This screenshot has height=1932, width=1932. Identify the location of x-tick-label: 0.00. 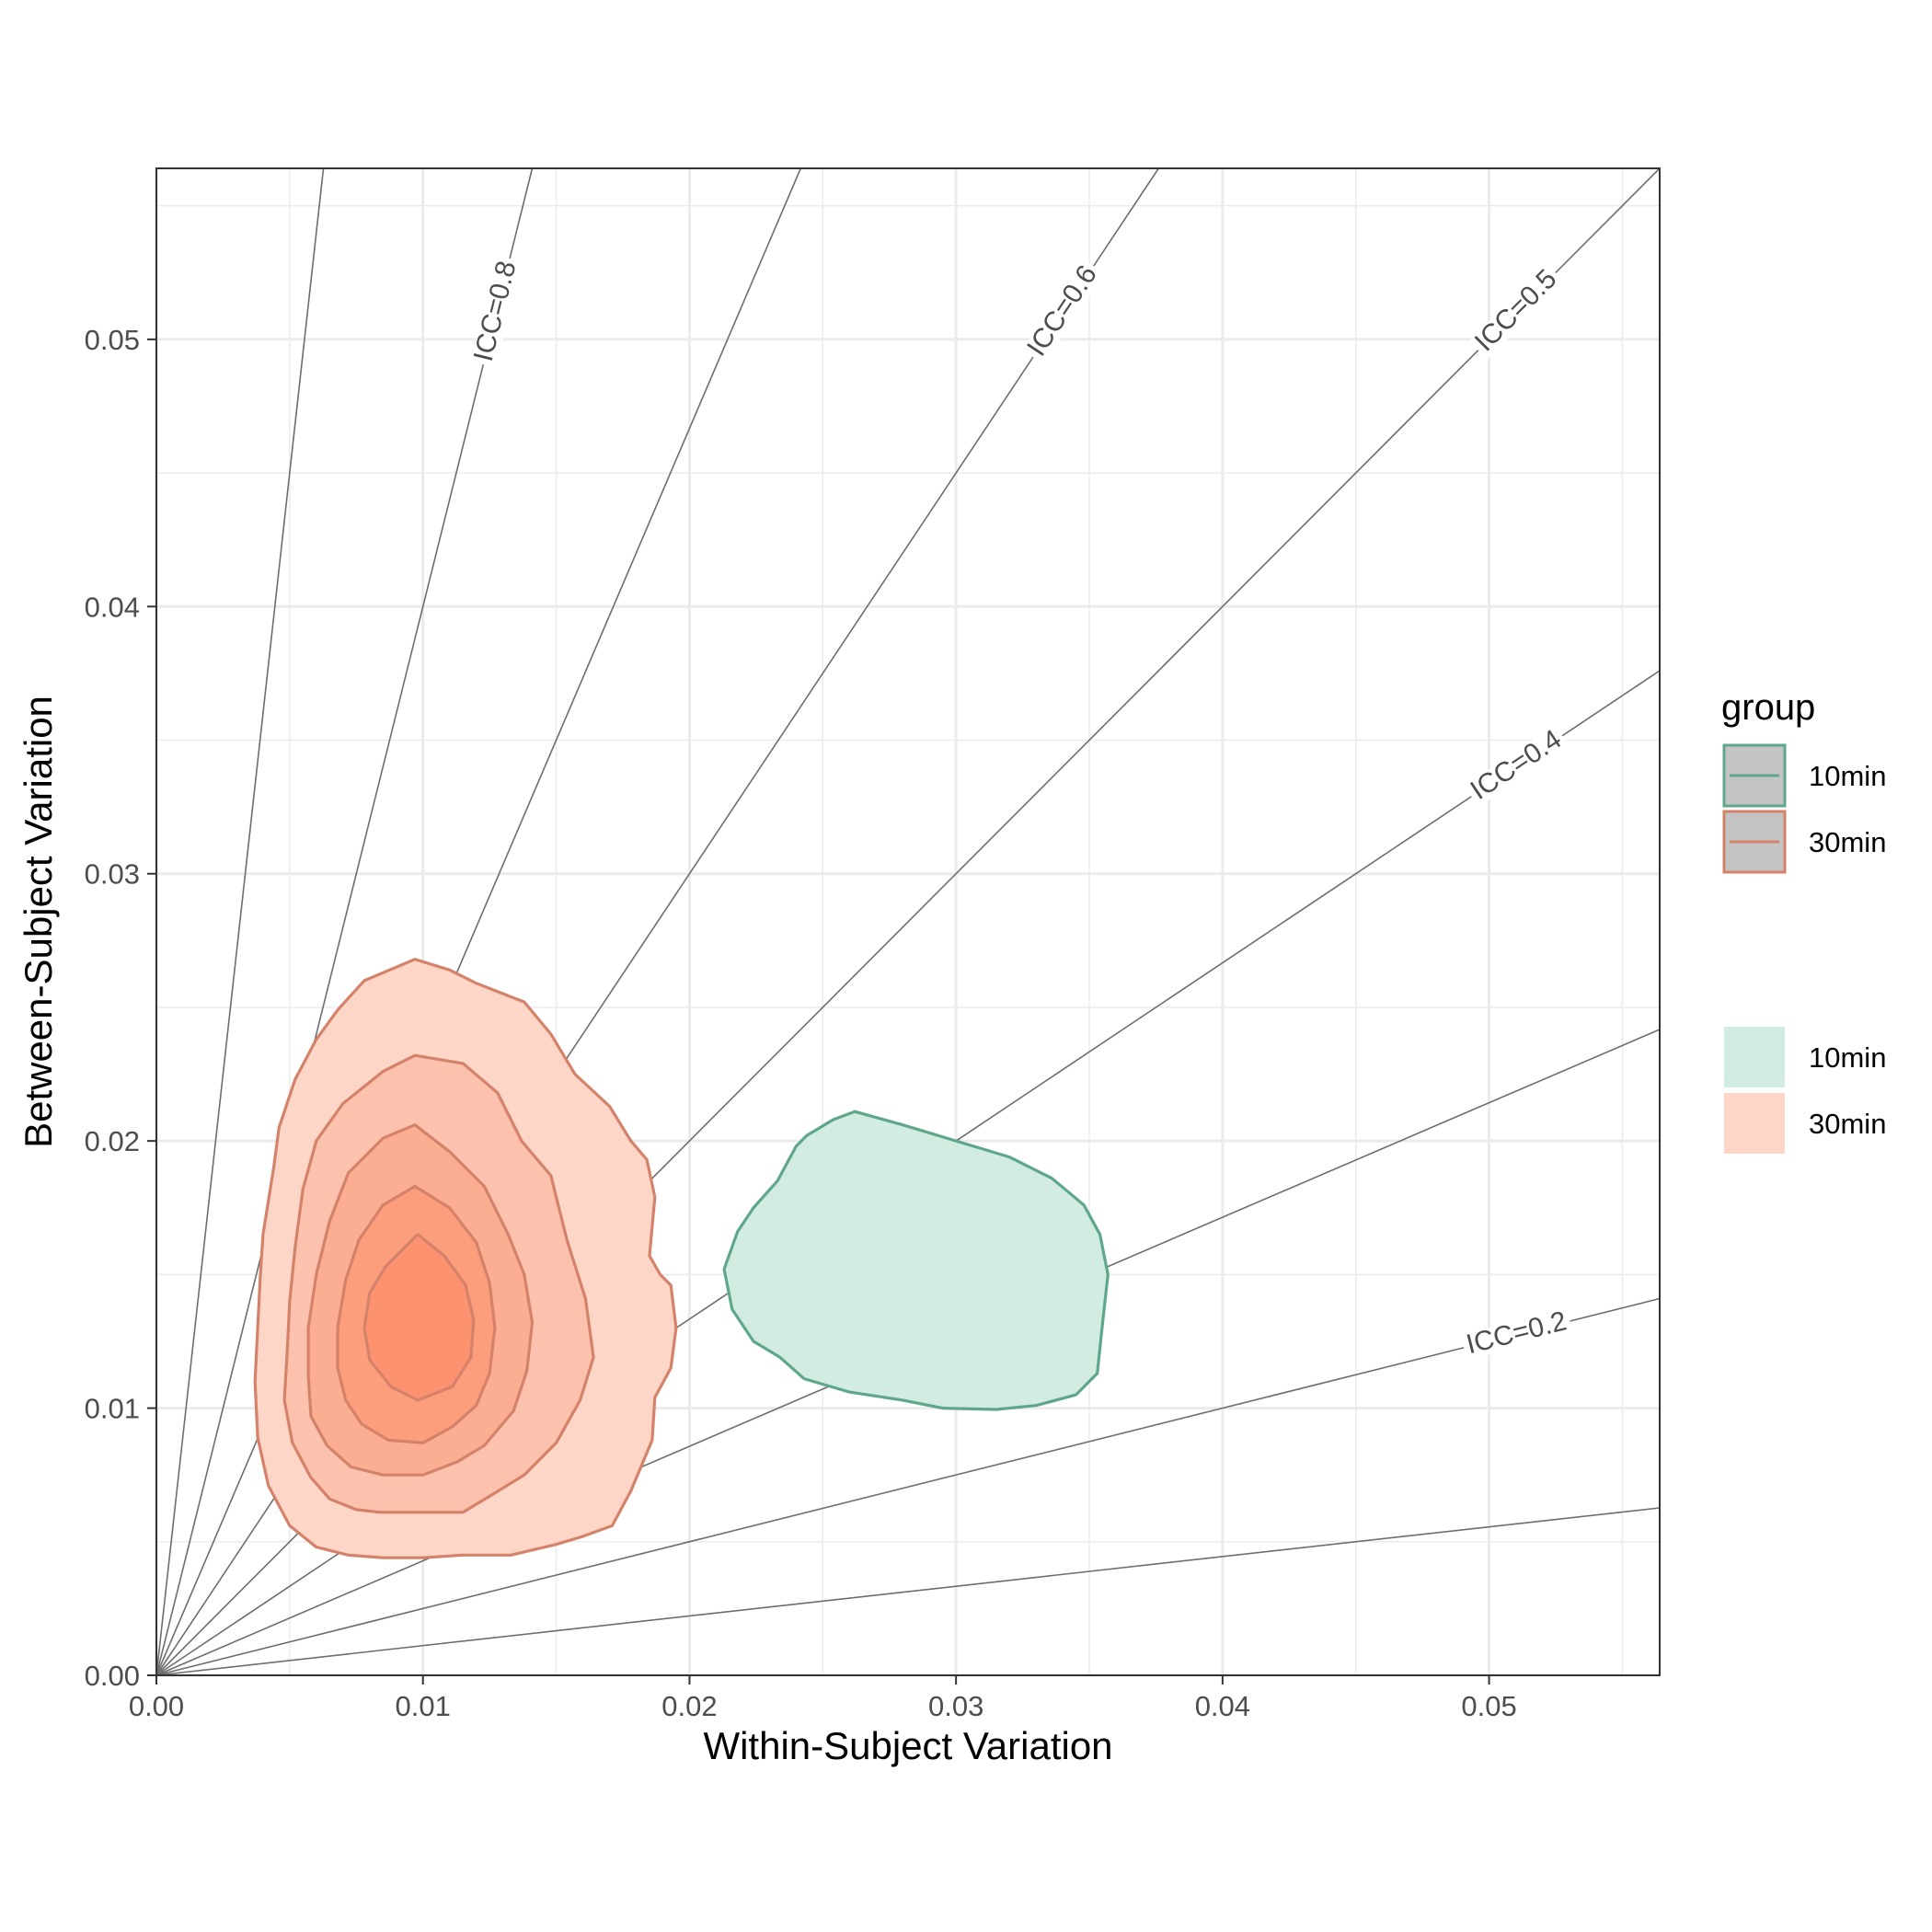
(156, 1706).